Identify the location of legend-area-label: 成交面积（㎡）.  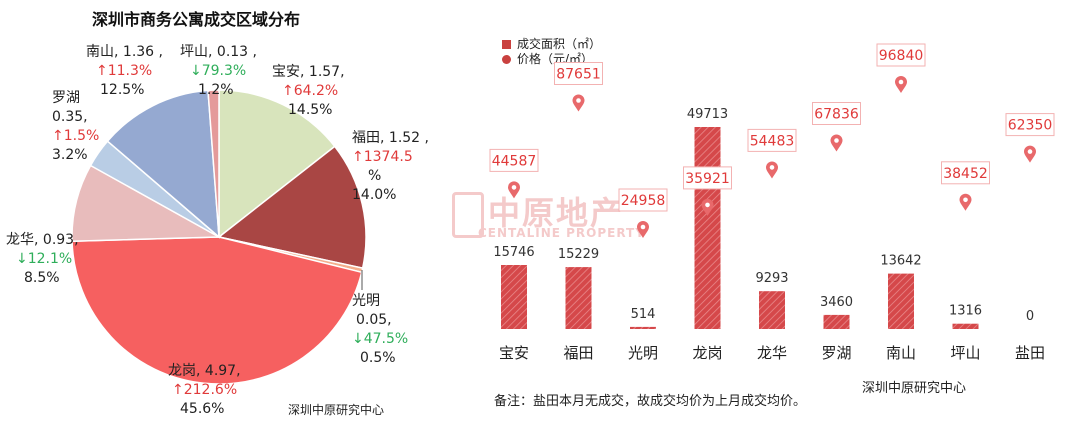
(559, 44).